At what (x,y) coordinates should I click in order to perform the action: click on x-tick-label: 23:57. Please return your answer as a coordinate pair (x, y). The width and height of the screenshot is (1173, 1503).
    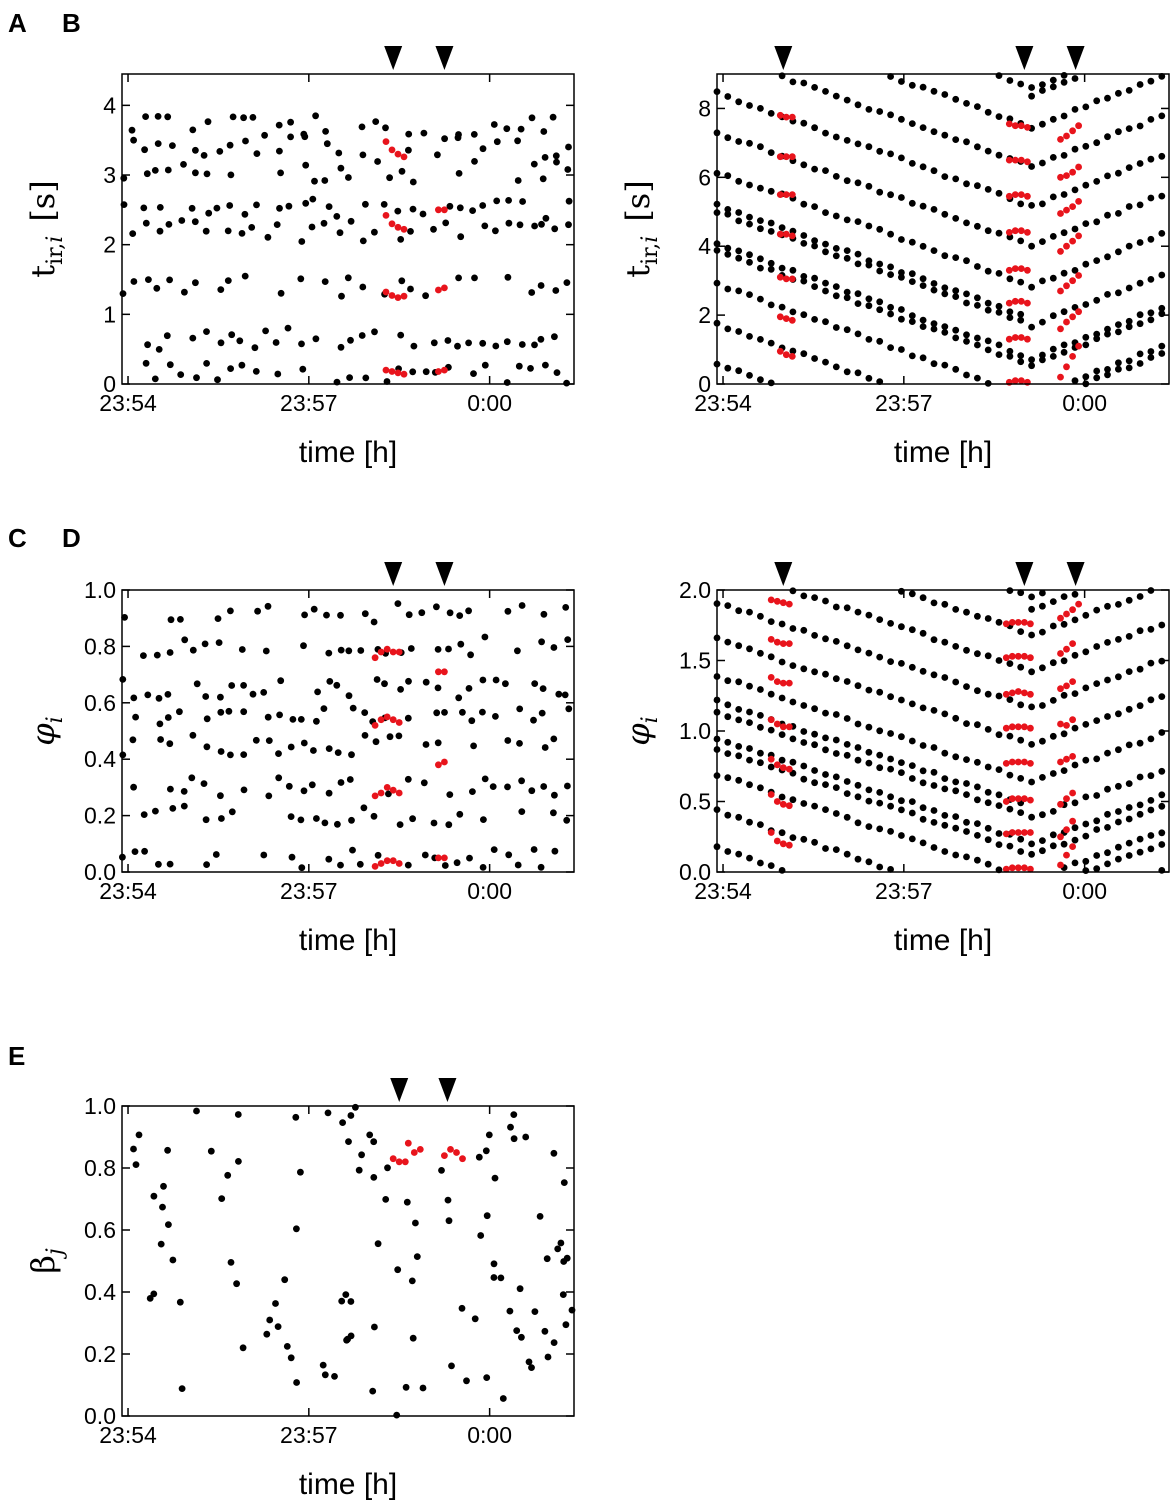
    Looking at the image, I should click on (309, 1435).